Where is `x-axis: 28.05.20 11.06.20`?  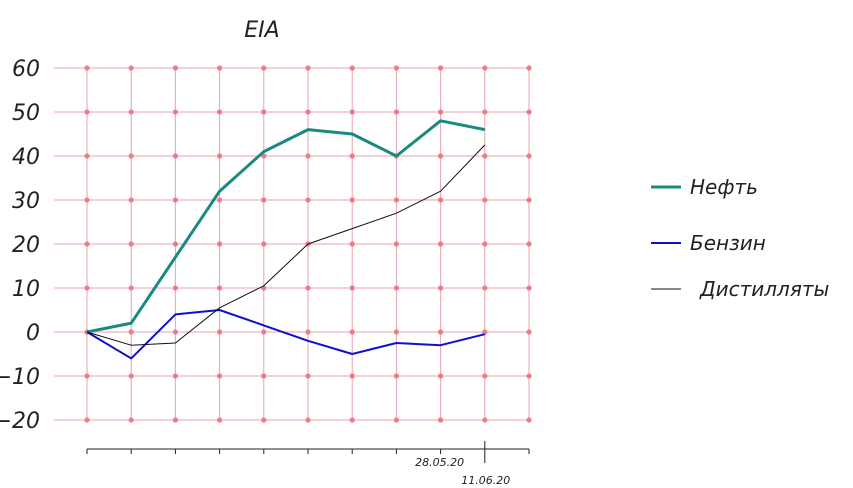 x-axis: 28.05.20 11.06.20 is located at coordinates (308, 464).